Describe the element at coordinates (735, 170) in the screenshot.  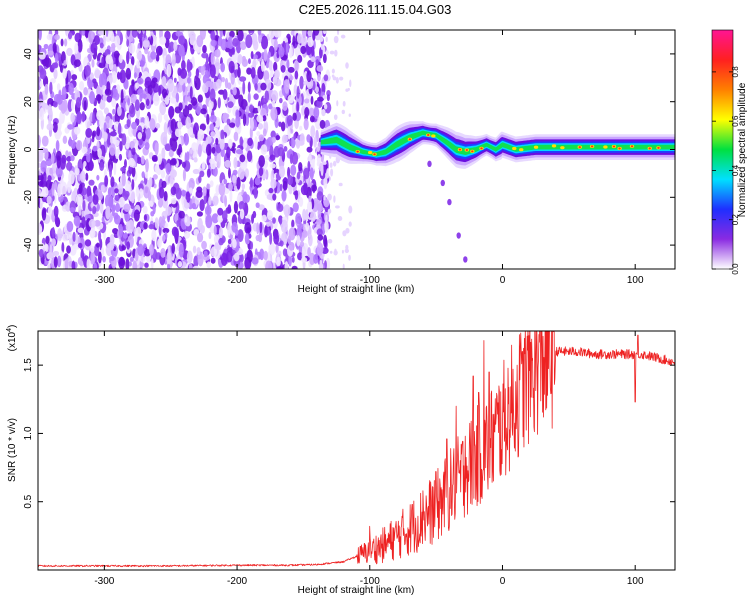
I see `colorbar-tick-label: 0.4` at that location.